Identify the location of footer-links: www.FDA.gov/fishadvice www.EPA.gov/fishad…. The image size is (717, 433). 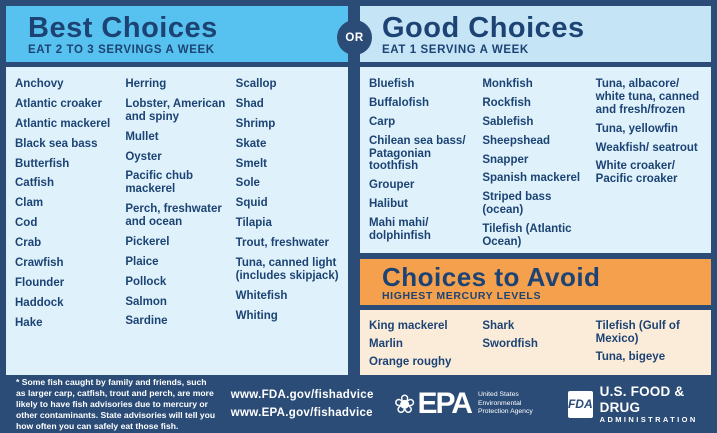
(302, 404).